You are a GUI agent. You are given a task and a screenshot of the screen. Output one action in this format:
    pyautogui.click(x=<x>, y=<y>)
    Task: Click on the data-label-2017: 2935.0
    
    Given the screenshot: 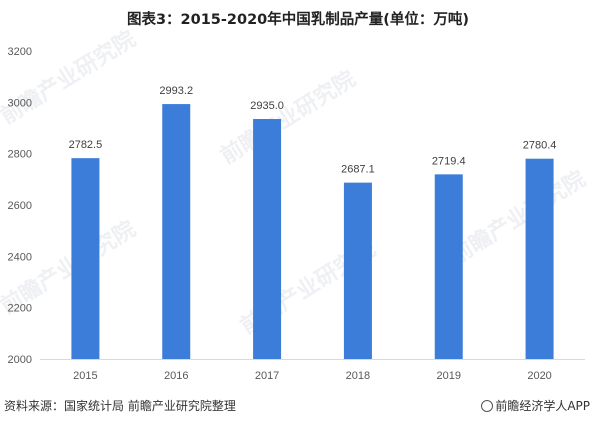 What is the action you would take?
    pyautogui.click(x=267, y=106)
    